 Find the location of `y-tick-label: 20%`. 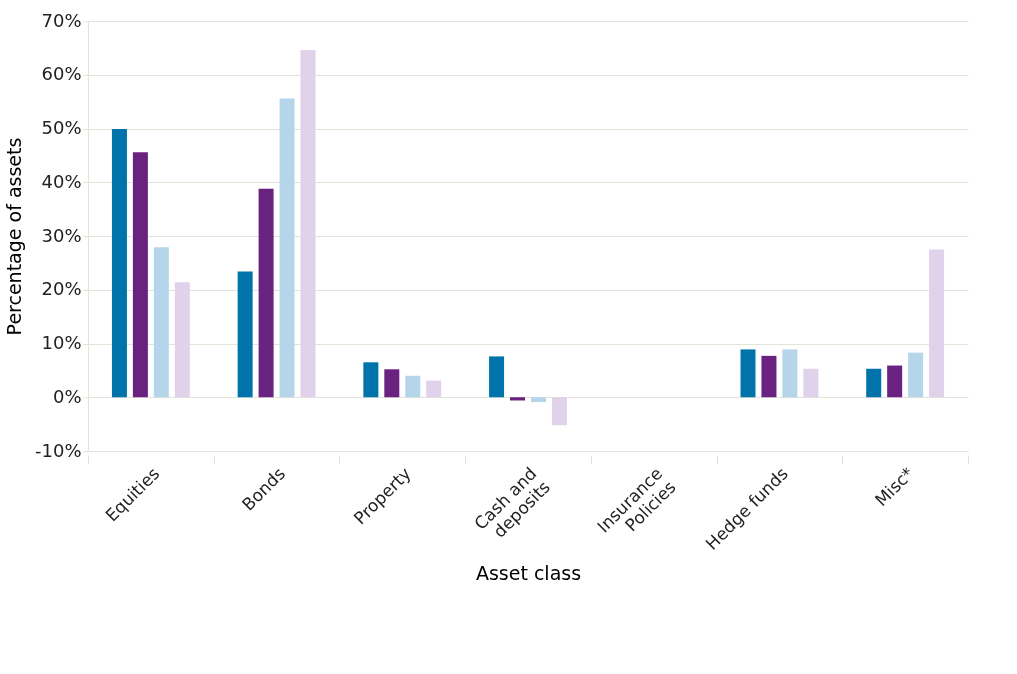

y-tick-label: 20% is located at coordinates (61, 289).